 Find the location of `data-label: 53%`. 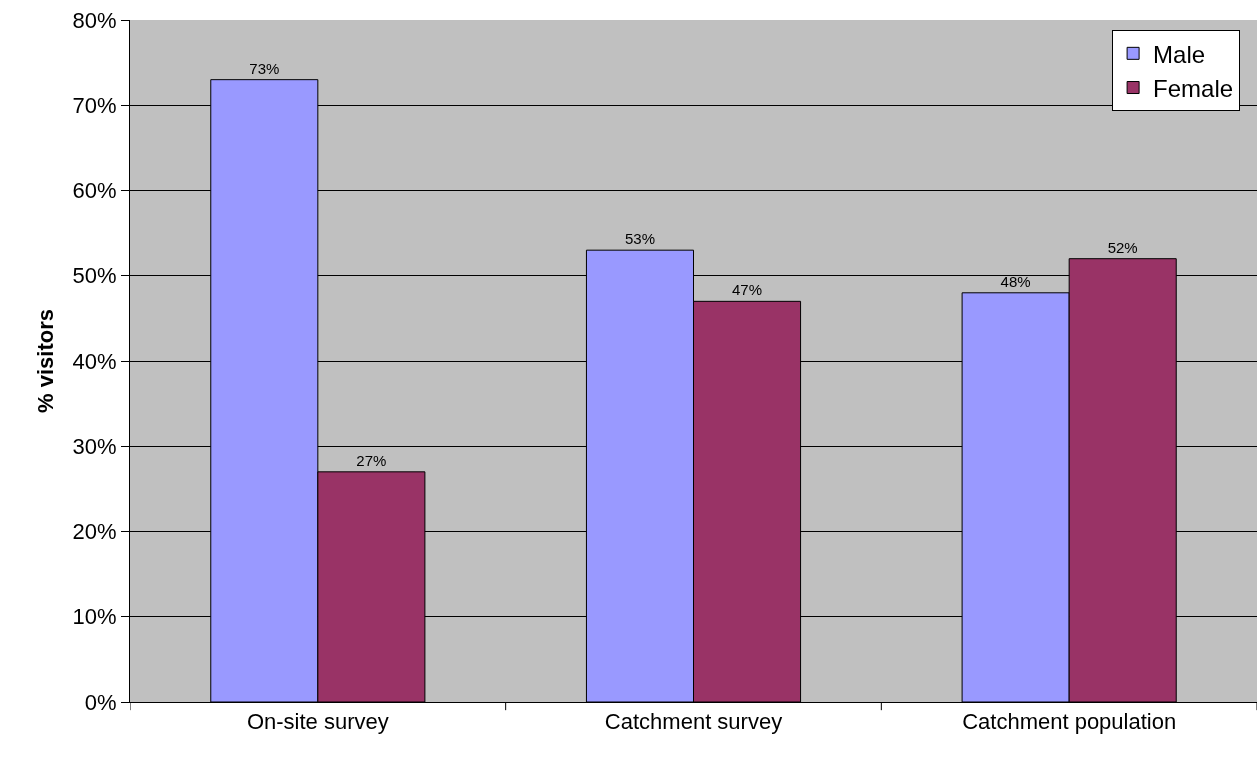

data-label: 53% is located at coordinates (639, 239).